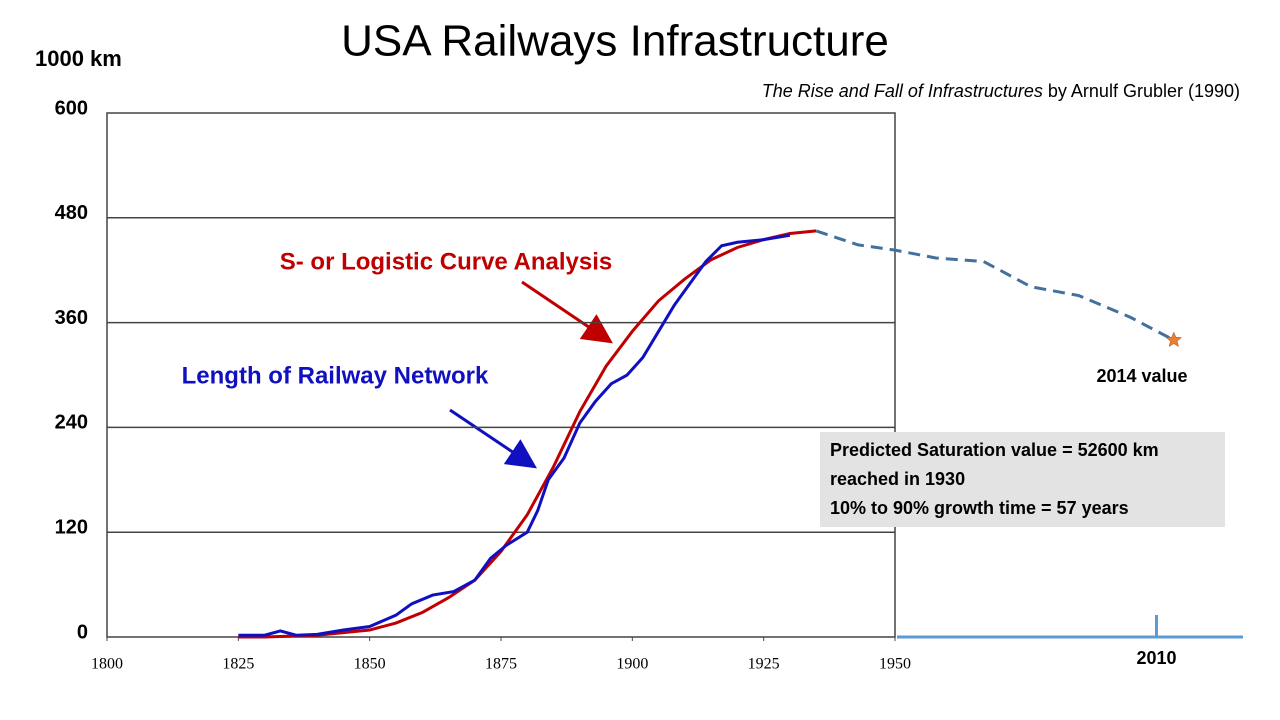 The image size is (1280, 720). What do you see at coordinates (902, 91) in the screenshot?
I see `source-title: The Rise and Fall of Infrastructures` at bounding box center [902, 91].